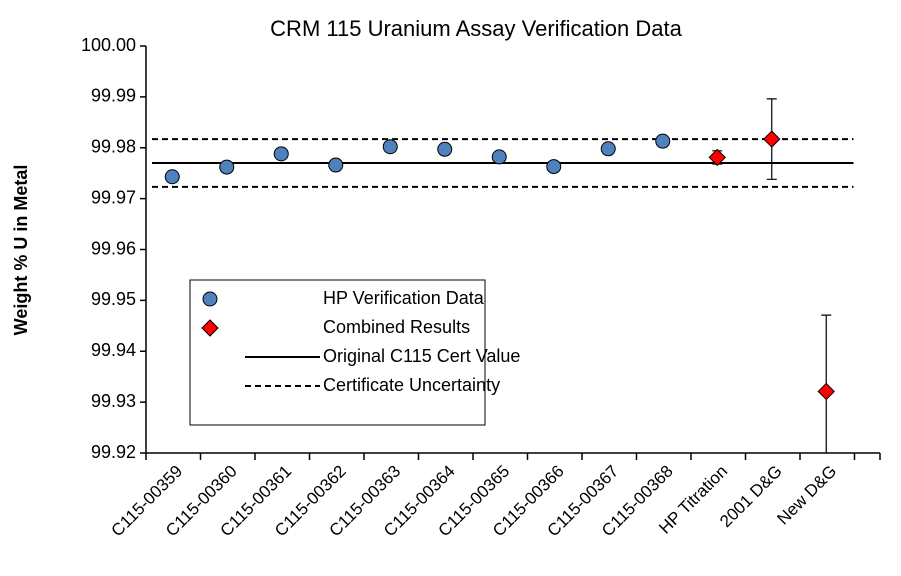 The height and width of the screenshot is (576, 901). What do you see at coordinates (113, 197) in the screenshot?
I see `y-tick-label: 99.97` at bounding box center [113, 197].